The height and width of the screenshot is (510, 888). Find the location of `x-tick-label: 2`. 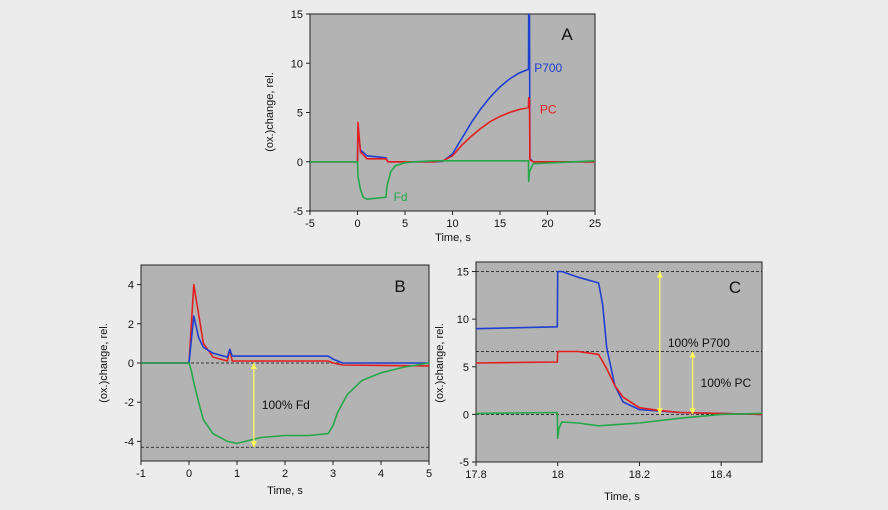

x-tick-label: 2 is located at coordinates (285, 474).